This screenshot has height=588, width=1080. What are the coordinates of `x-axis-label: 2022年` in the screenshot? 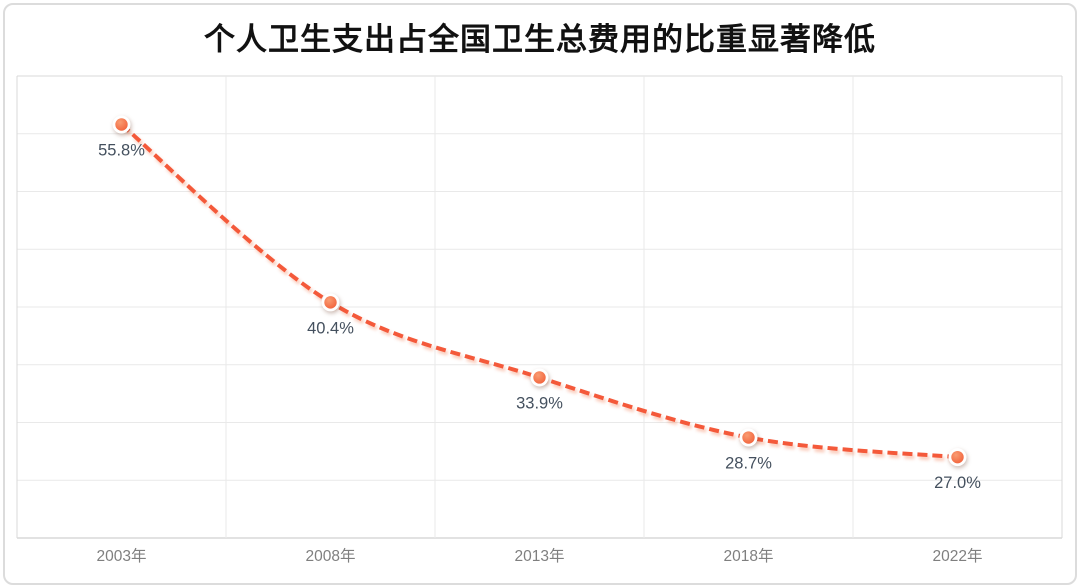 It's located at (958, 556).